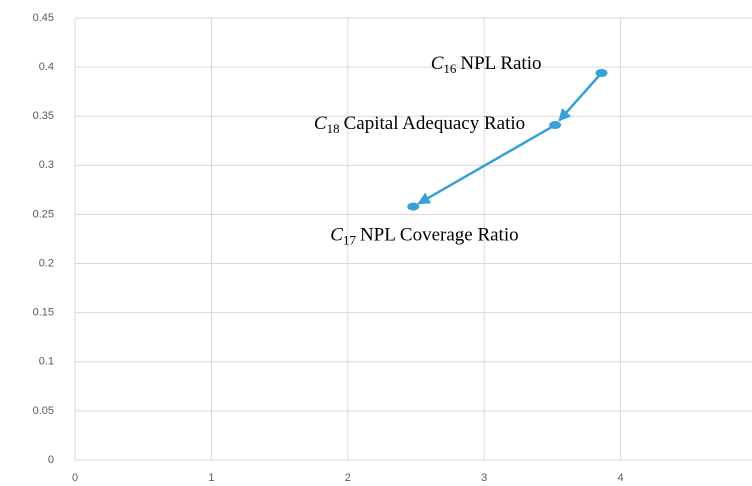  What do you see at coordinates (43, 116) in the screenshot?
I see `y-tick-label: 0.35` at bounding box center [43, 116].